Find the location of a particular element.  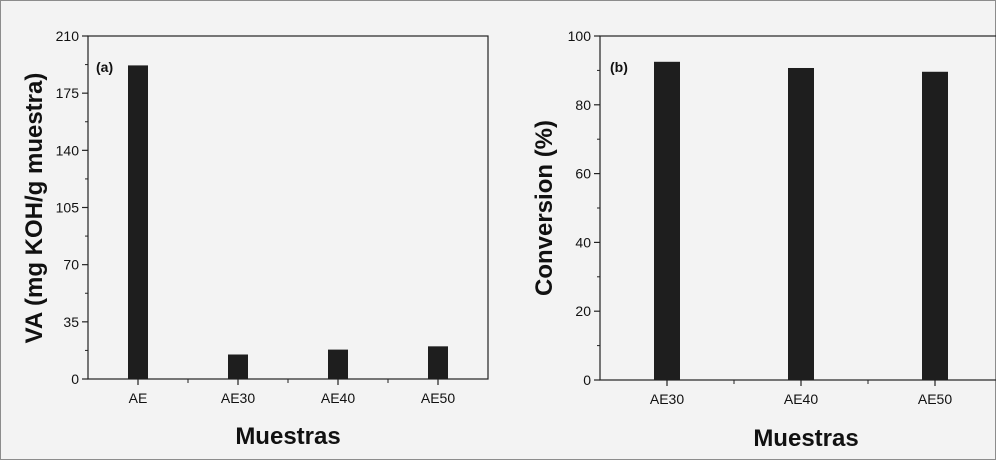

y-tick-label: 100 is located at coordinates (580, 36).